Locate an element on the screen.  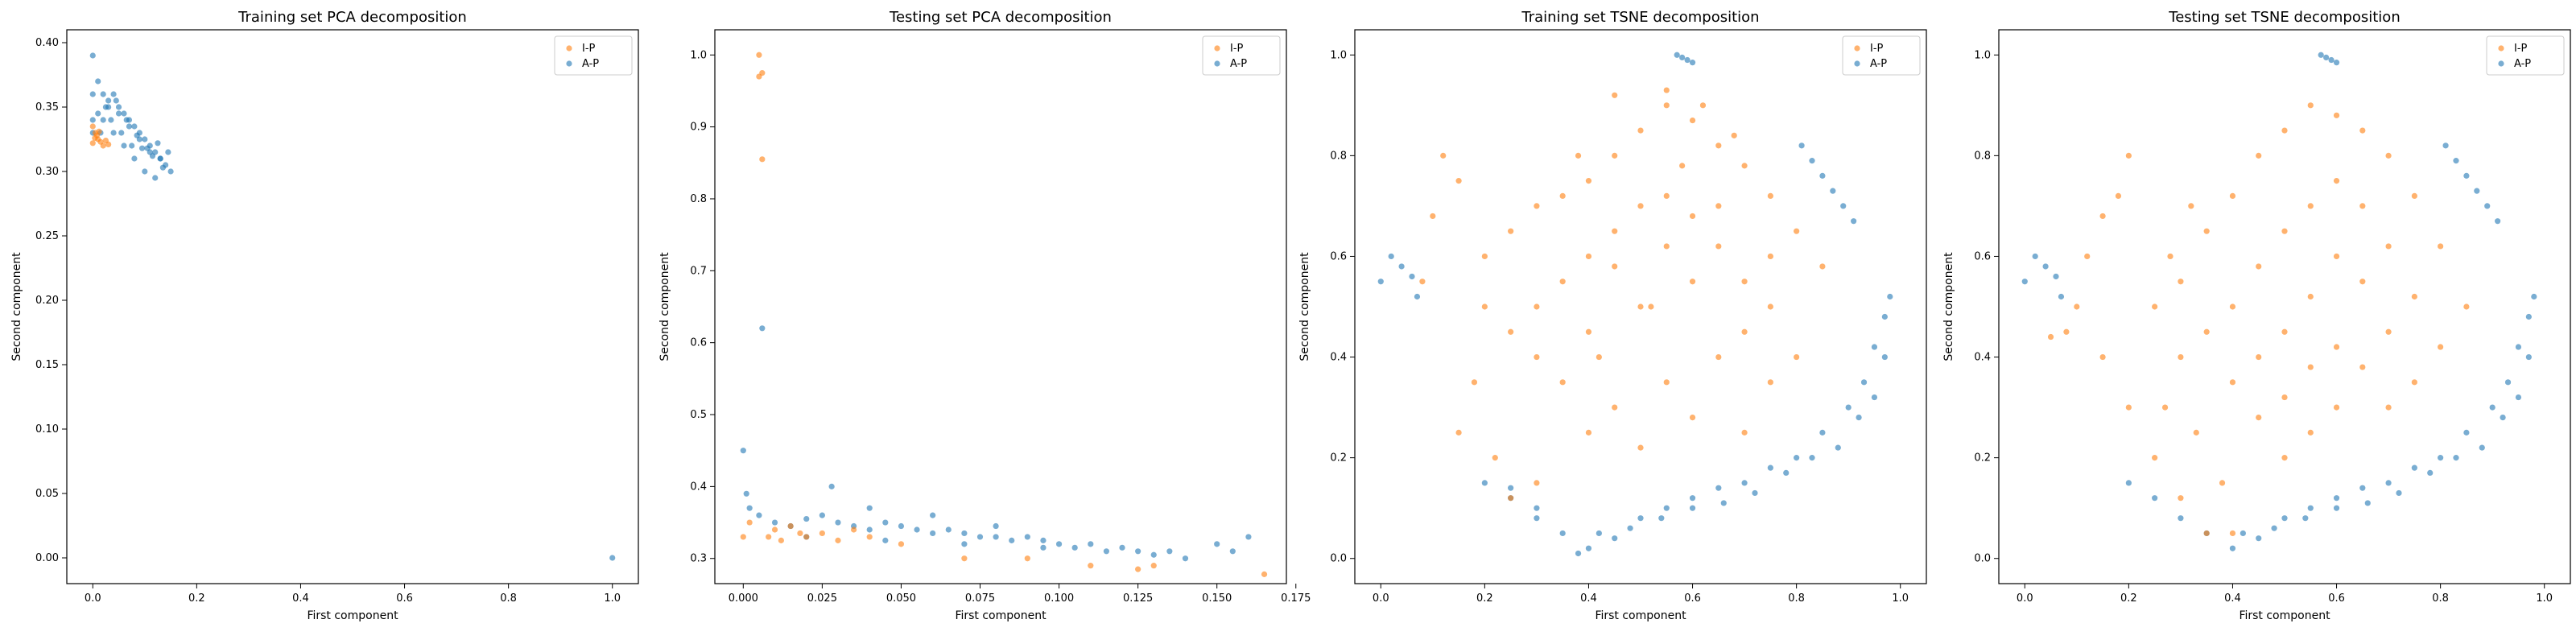
x-tick-label: 0.150 is located at coordinates (1217, 598).